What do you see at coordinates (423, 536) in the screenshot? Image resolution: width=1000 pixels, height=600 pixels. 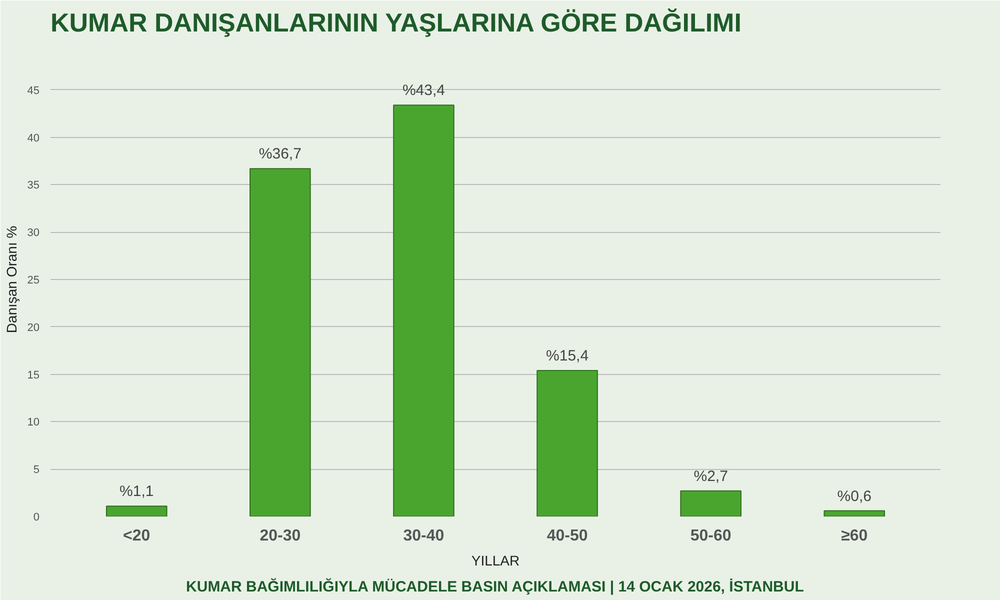 I see `x-tick-label: 30-40` at bounding box center [423, 536].